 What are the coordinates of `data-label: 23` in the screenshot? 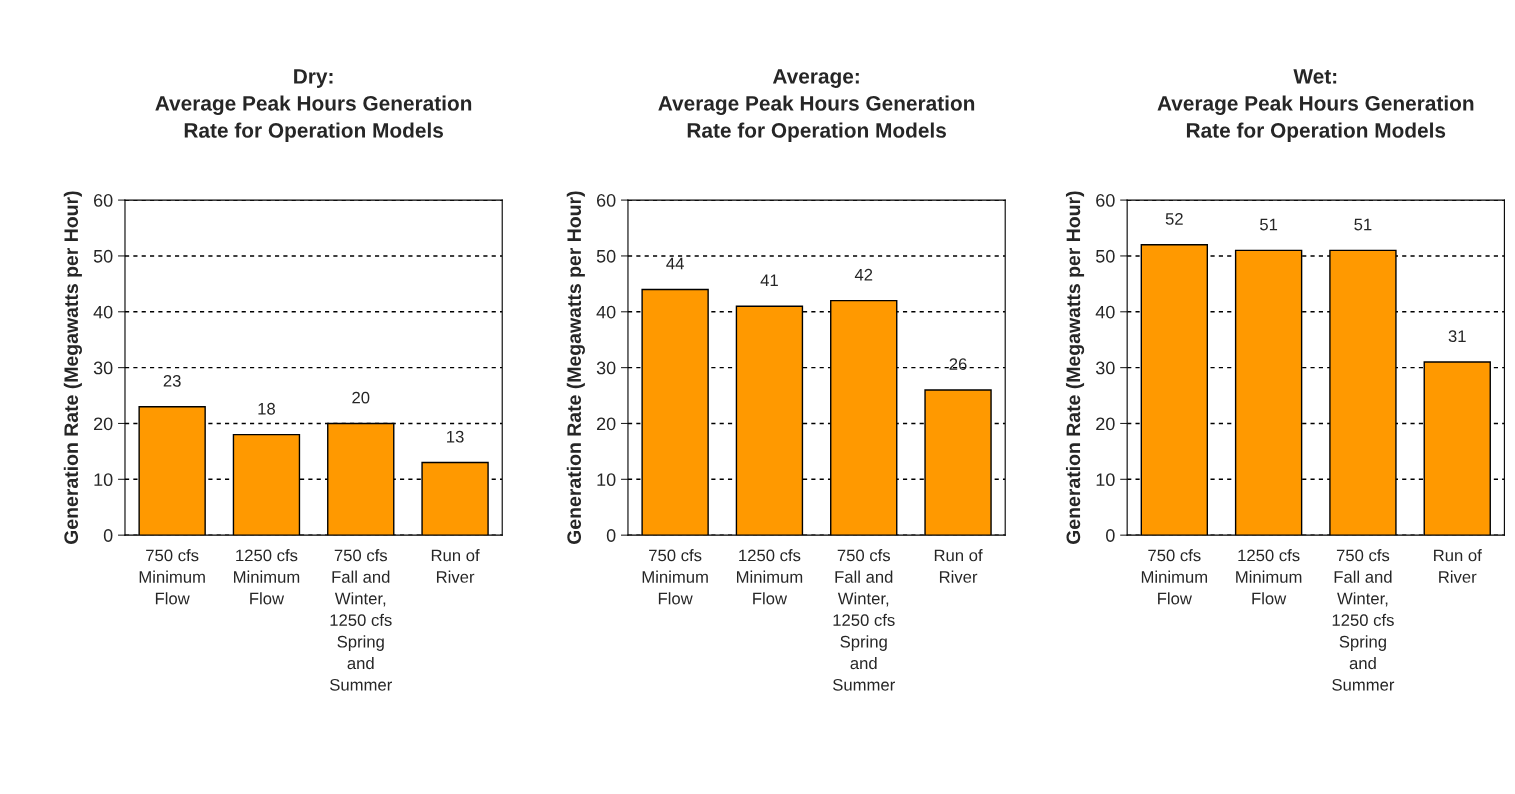 It's located at (172, 380).